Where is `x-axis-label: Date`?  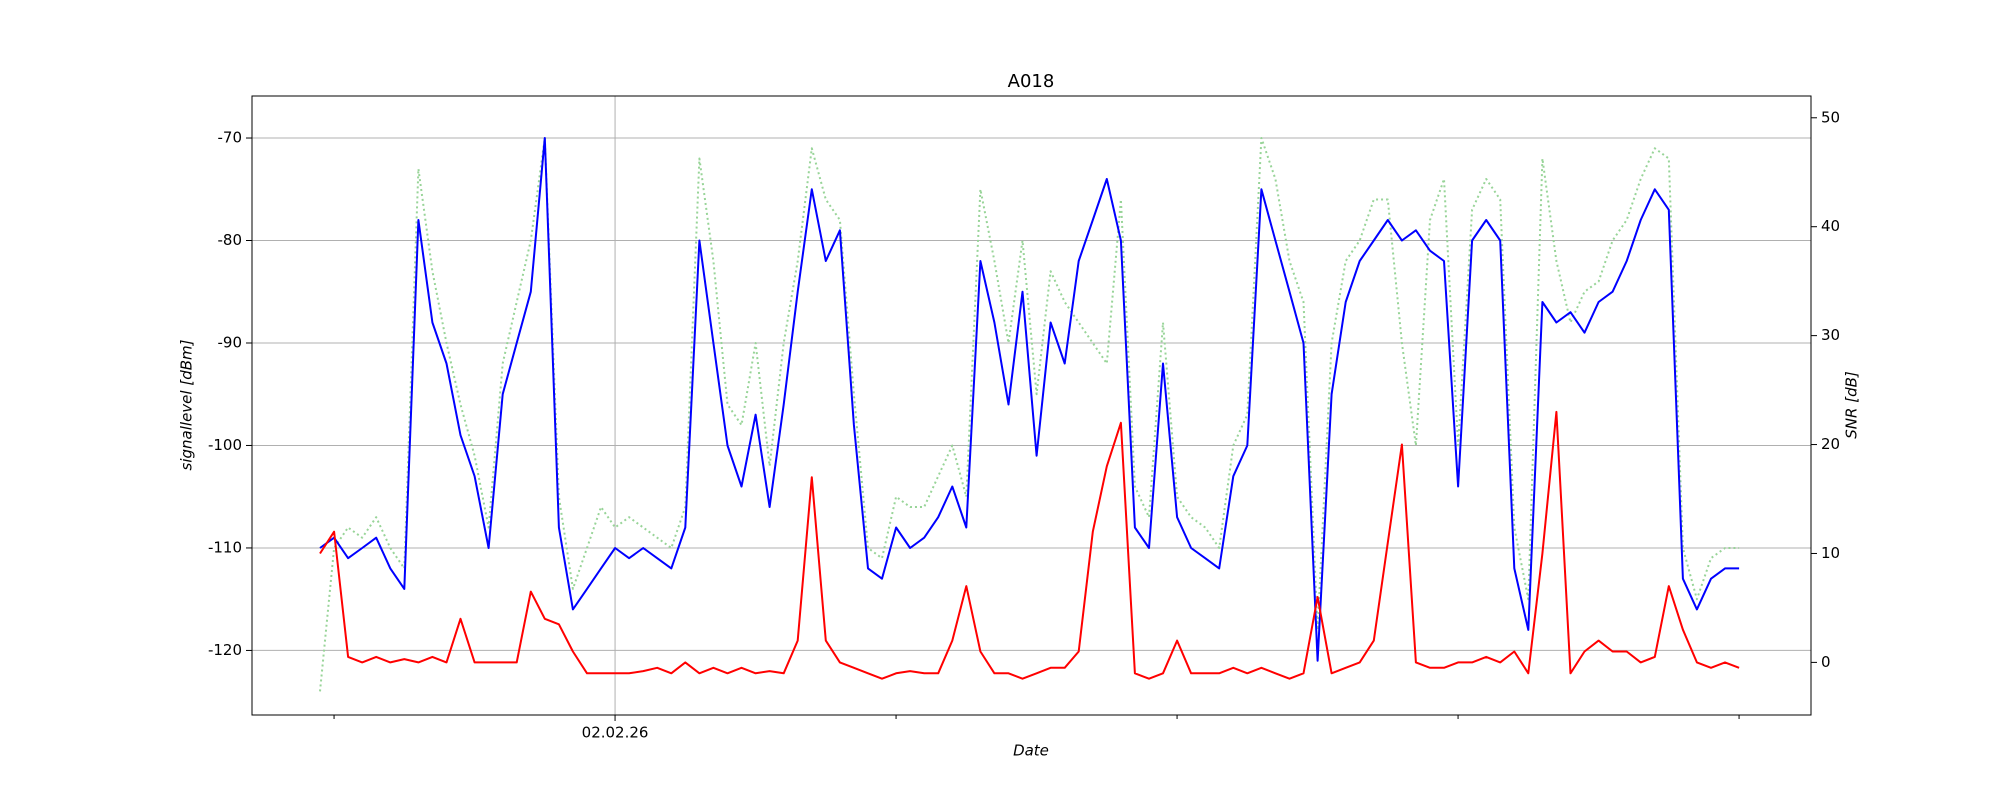
x-axis-label: Date is located at coordinates (1031, 751).